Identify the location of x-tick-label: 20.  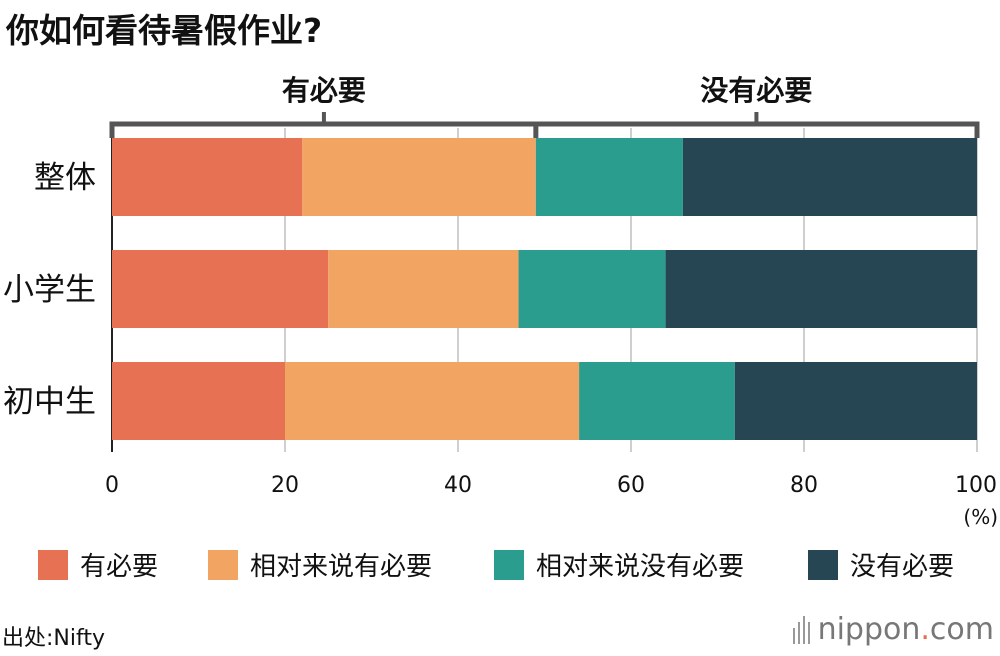
(285, 485).